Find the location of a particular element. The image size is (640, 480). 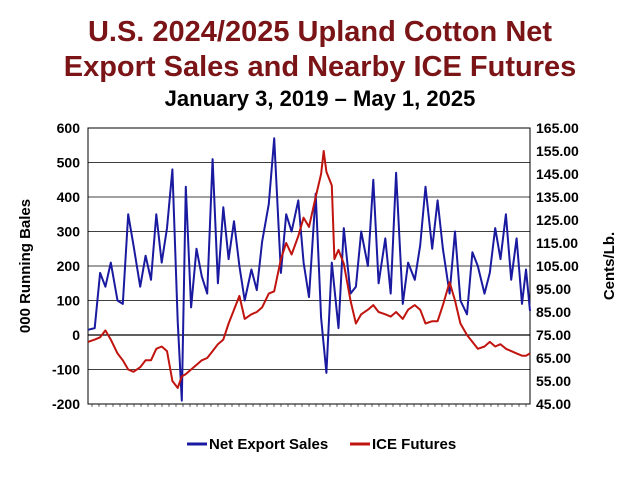

left-tick-label: -100 is located at coordinates (66, 370).